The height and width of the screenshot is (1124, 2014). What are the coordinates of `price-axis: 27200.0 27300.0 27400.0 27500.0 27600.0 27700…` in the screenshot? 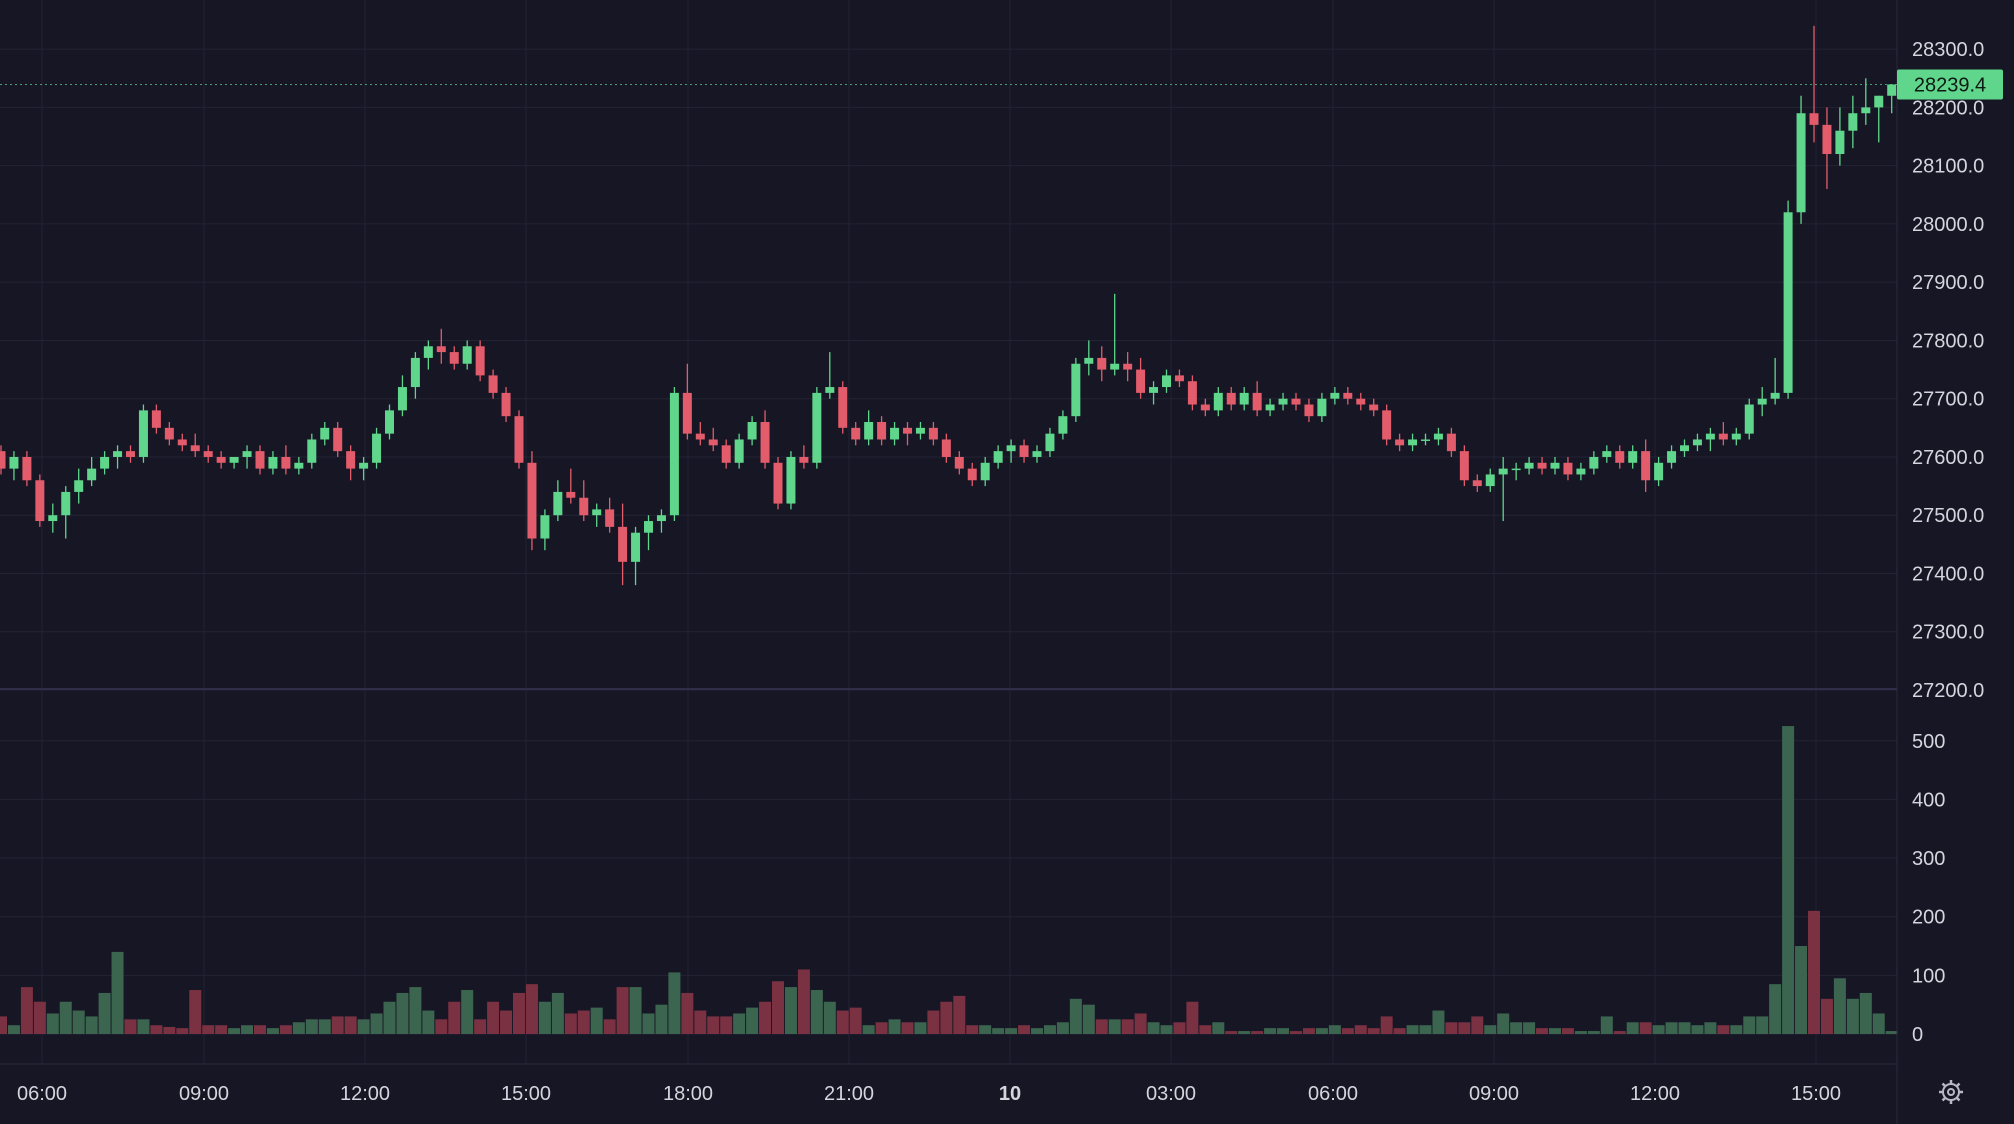 It's located at (1948, 370).